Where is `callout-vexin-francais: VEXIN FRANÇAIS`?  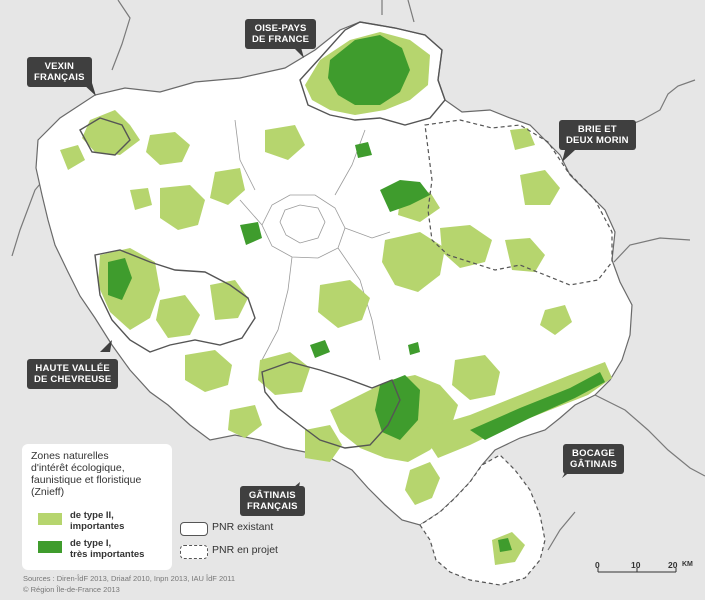
callout-vexin-francais: VEXIN FRANÇAIS is located at coordinates (59, 72).